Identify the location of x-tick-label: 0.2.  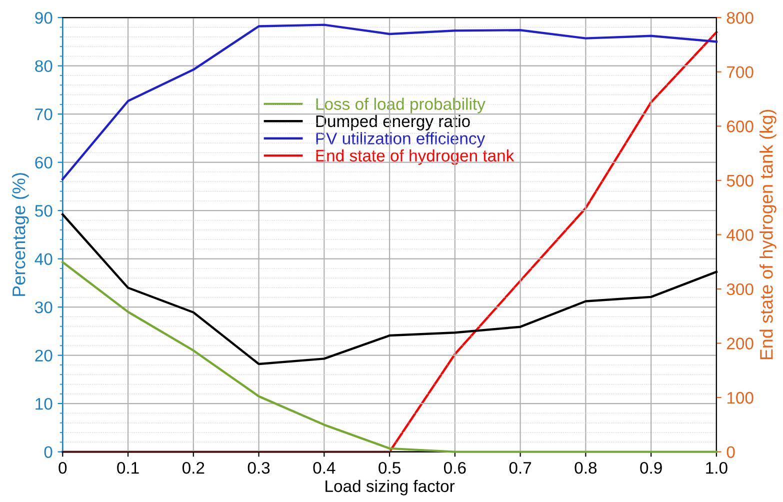
(193, 468).